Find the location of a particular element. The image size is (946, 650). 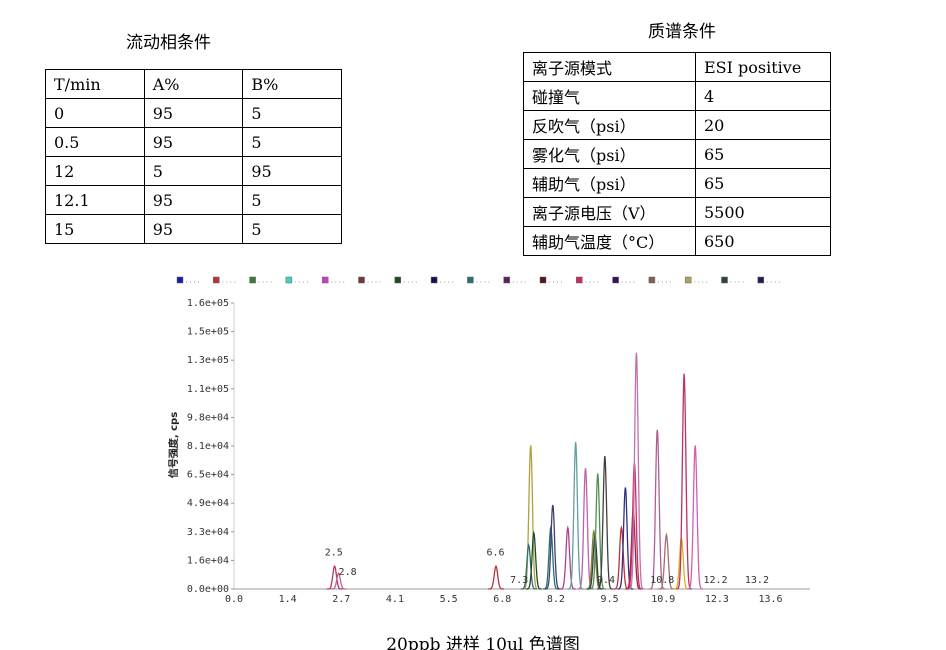

table-row: 12.1 95 5 is located at coordinates (193, 200).